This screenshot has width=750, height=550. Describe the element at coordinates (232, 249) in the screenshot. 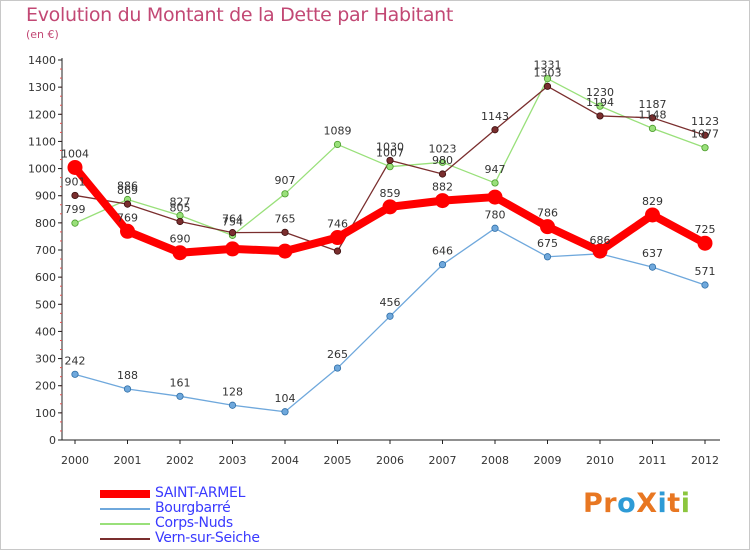

I see `point-saint-armel-2003` at that location.